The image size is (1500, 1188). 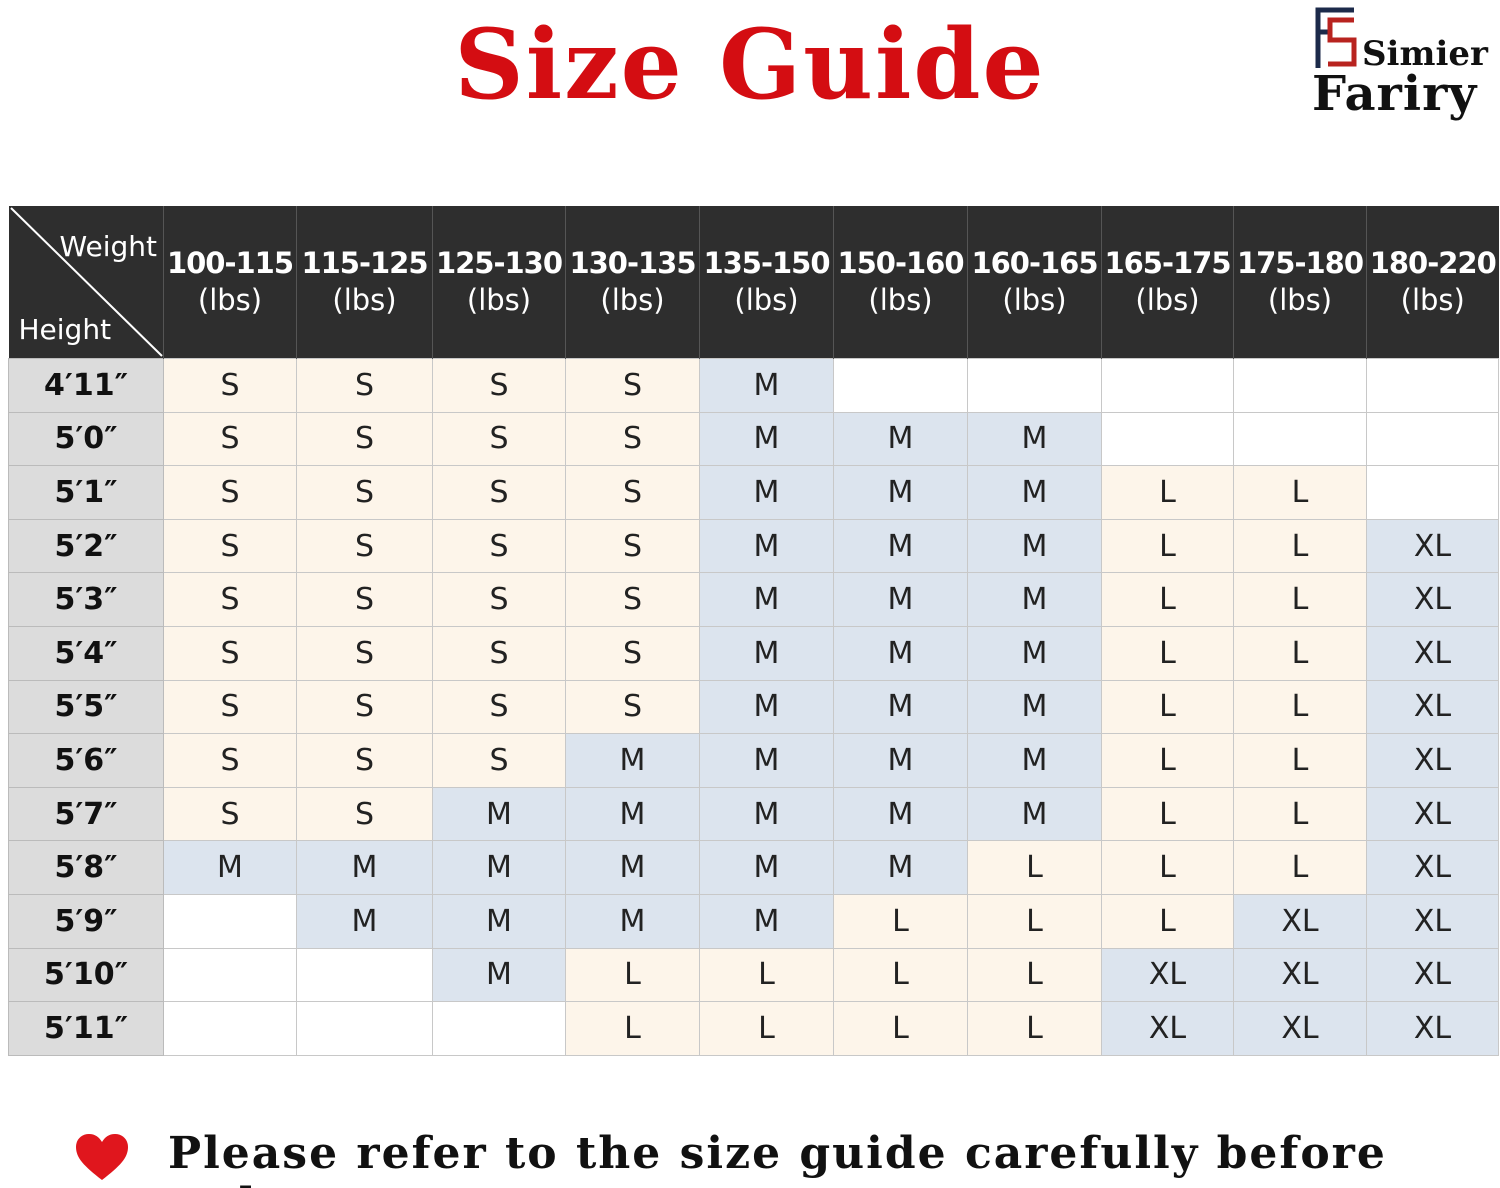 What do you see at coordinates (86, 921) in the screenshot?
I see `height-cell: 5′9″` at bounding box center [86, 921].